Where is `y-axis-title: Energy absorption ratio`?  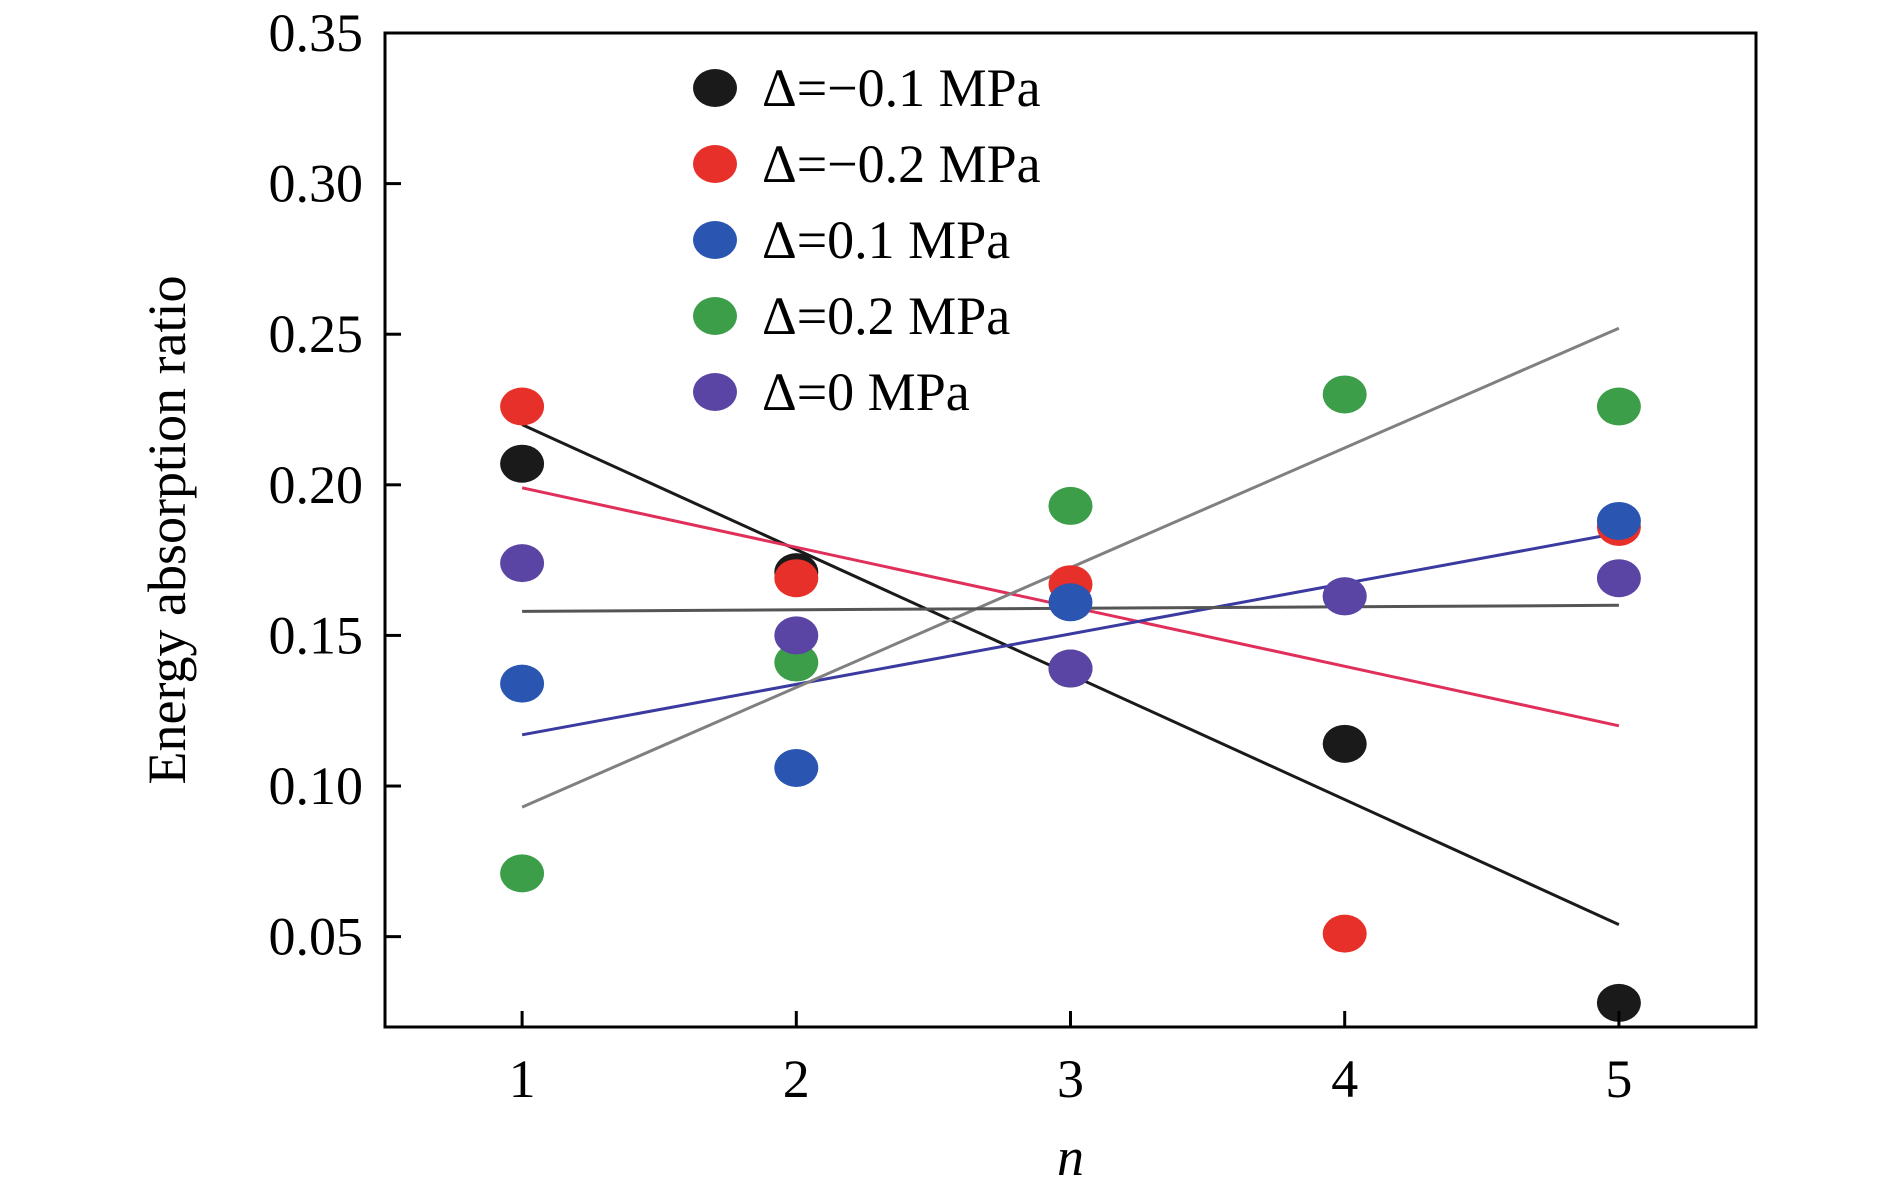 y-axis-title: Energy absorption ratio is located at coordinates (167, 530).